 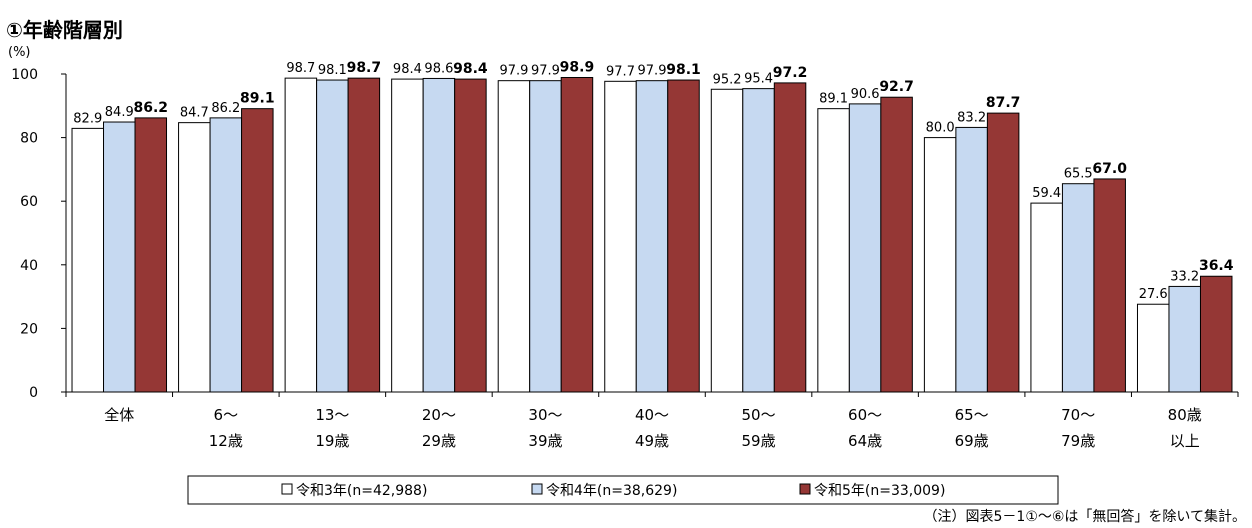 What do you see at coordinates (879, 491) in the screenshot?
I see `legend-label: 令和5年(n=33,009)` at bounding box center [879, 491].